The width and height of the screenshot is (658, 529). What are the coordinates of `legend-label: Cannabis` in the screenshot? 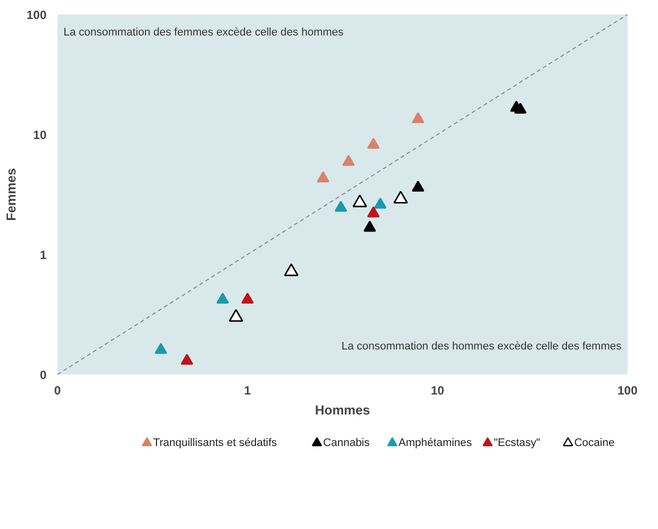 It's located at (346, 443).